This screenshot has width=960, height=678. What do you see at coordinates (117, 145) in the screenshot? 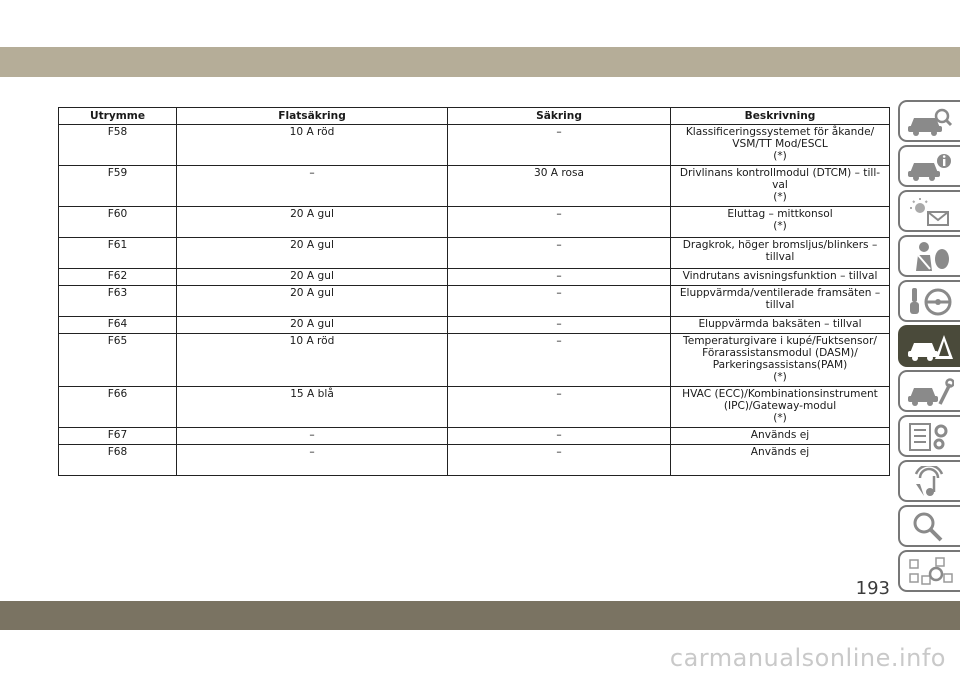
I see `cavity-cell: F58` at bounding box center [117, 145].